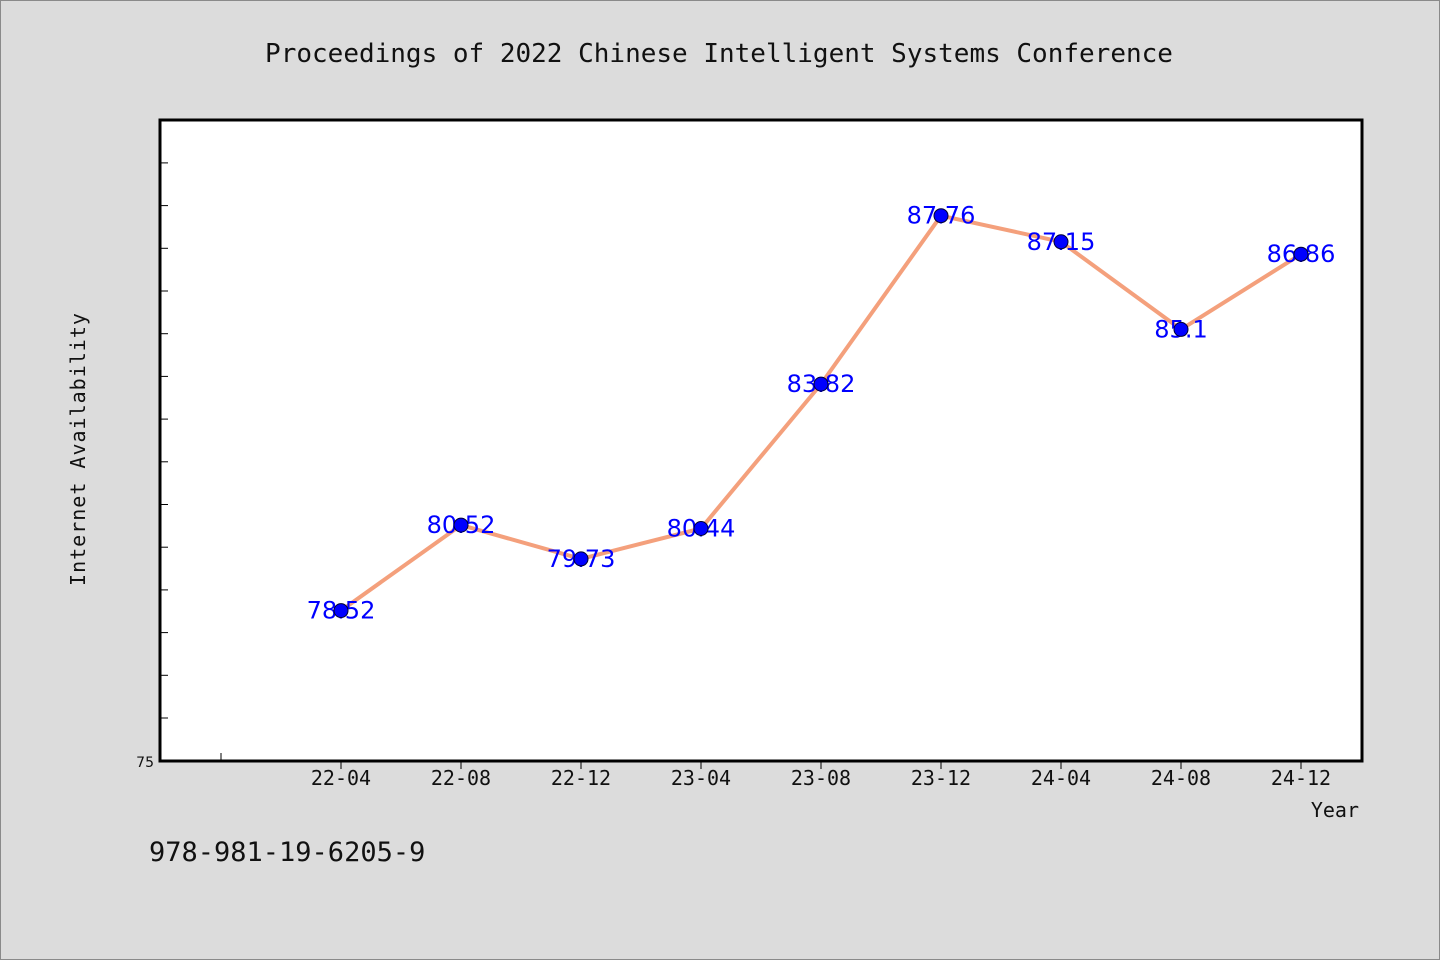 Image resolution: width=1440 pixels, height=960 pixels. What do you see at coordinates (78, 449) in the screenshot?
I see `y-axis-label: Internet Availability` at bounding box center [78, 449].